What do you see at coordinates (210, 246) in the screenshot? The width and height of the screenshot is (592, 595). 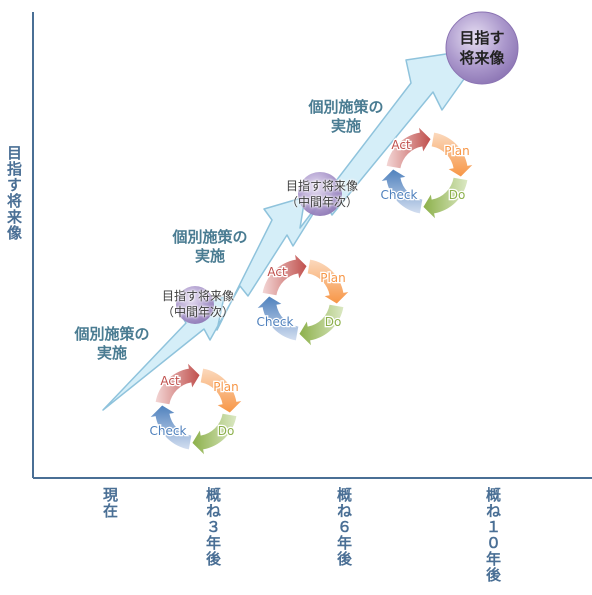 I see `step-label-2: 個別施策の 実施` at bounding box center [210, 246].